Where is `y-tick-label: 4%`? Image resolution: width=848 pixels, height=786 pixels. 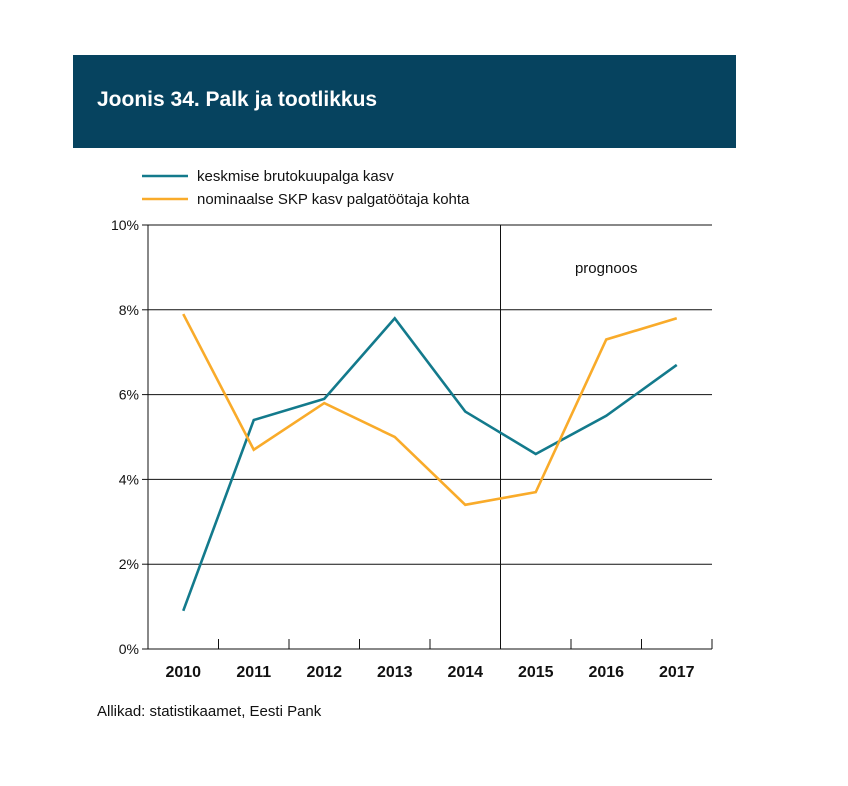 y-tick-label: 4% is located at coordinates (129, 479).